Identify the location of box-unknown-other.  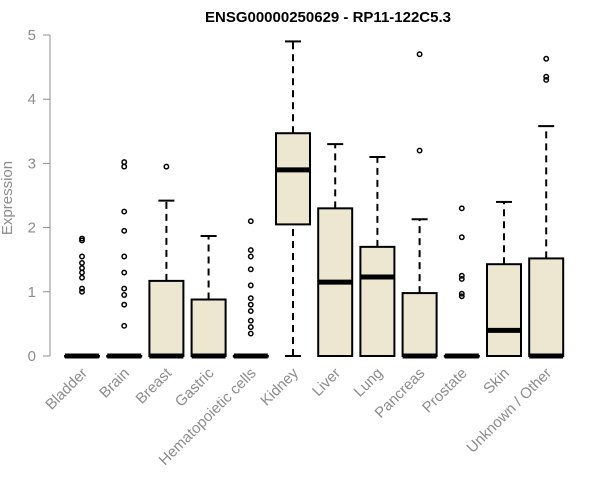
(546, 207).